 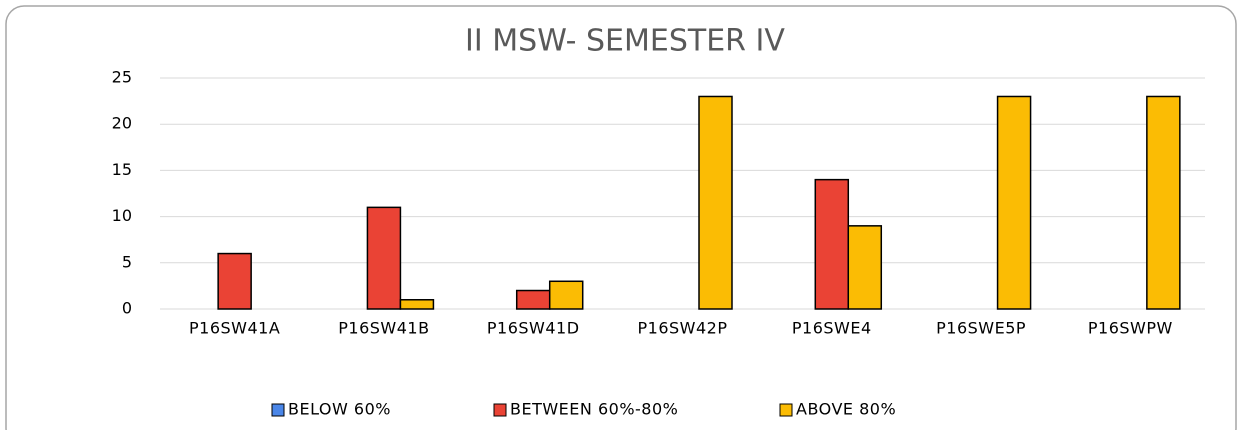 I want to click on x-tick-label: P16SWE5P, so click(x=981, y=328).